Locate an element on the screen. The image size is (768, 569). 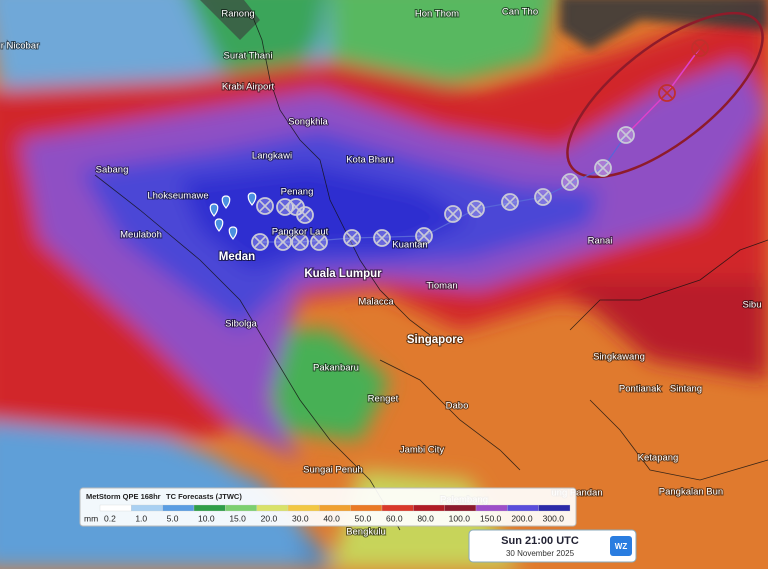
place-label: Langkawi is located at coordinates (272, 156).